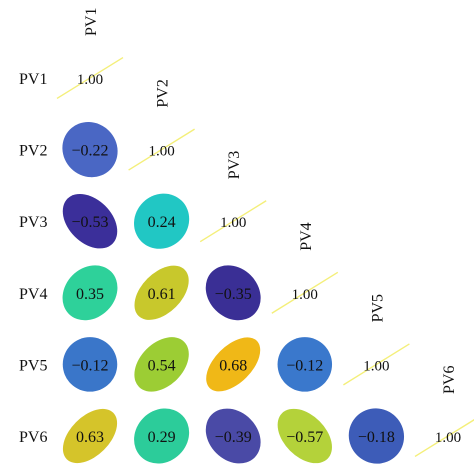  I want to click on cell-pv5-pv5-value: 1.00, so click(376, 366).